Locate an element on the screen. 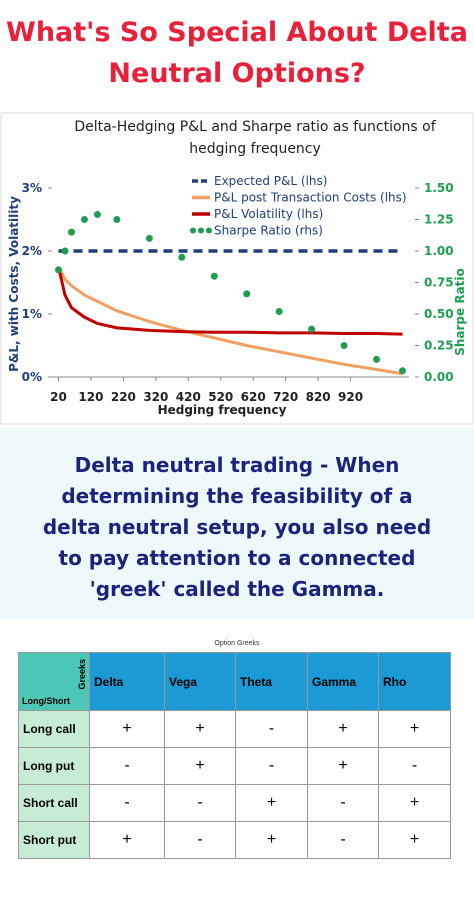 The width and height of the screenshot is (474, 900). x-tick-label: 220 is located at coordinates (123, 397).